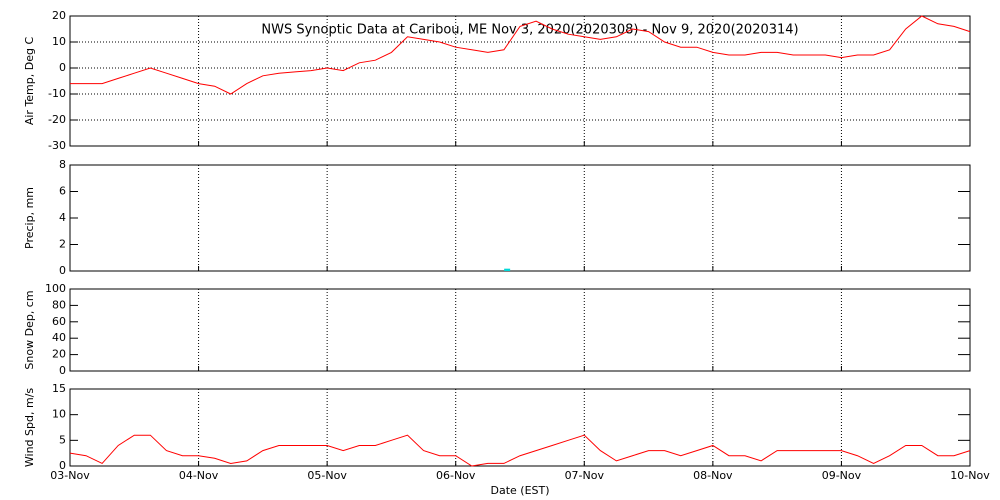 The height and width of the screenshot is (500, 1000). Describe the element at coordinates (29, 329) in the screenshot. I see `y-axis-label: Snow Dep, cm` at that location.